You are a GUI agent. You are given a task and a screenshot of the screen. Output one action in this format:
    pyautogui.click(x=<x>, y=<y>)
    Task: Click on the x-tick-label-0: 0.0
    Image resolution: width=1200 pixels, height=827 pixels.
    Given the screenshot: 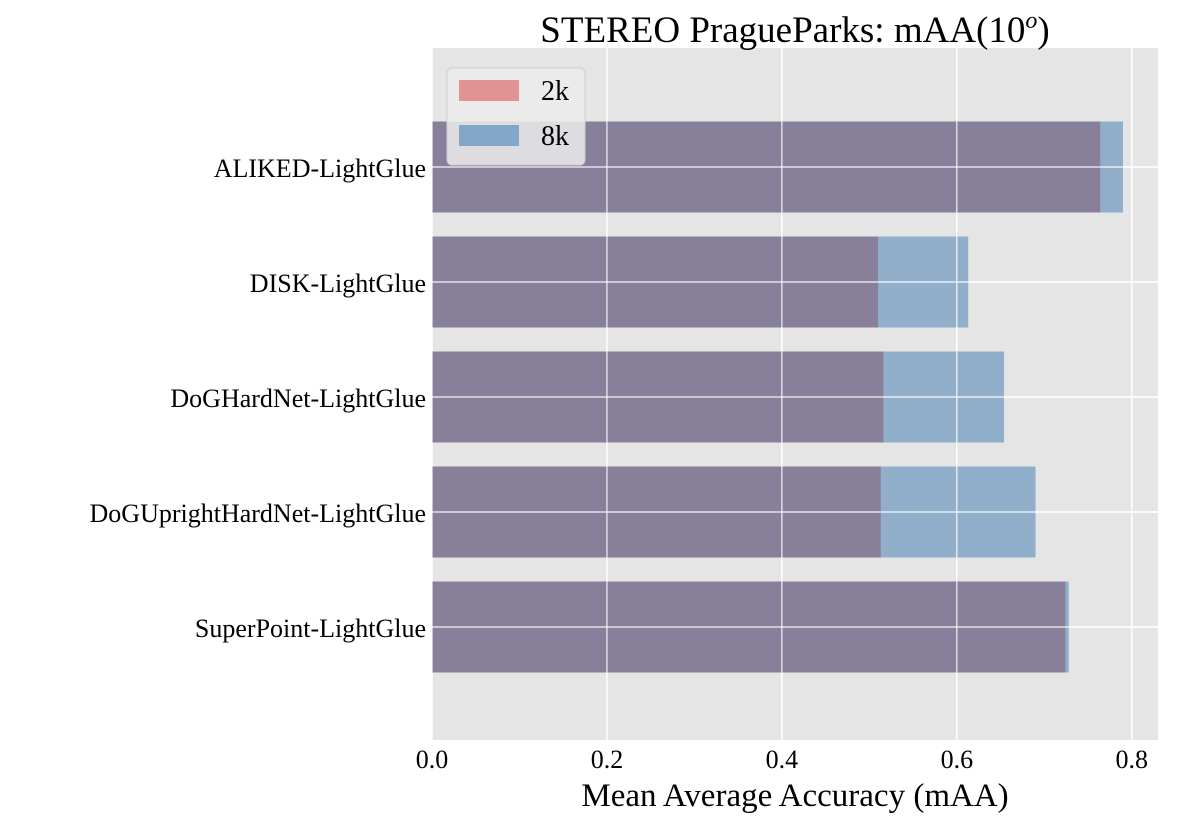 What is the action you would take?
    pyautogui.click(x=432, y=759)
    